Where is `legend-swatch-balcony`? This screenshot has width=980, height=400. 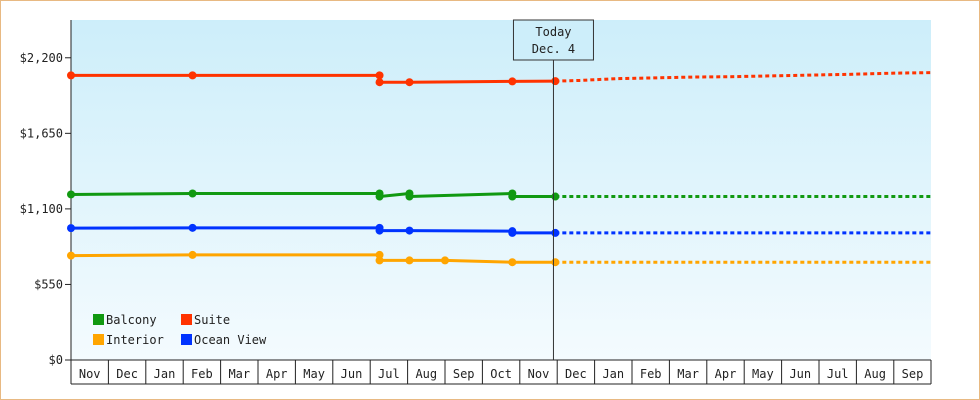 legend-swatch-balcony is located at coordinates (98, 319).